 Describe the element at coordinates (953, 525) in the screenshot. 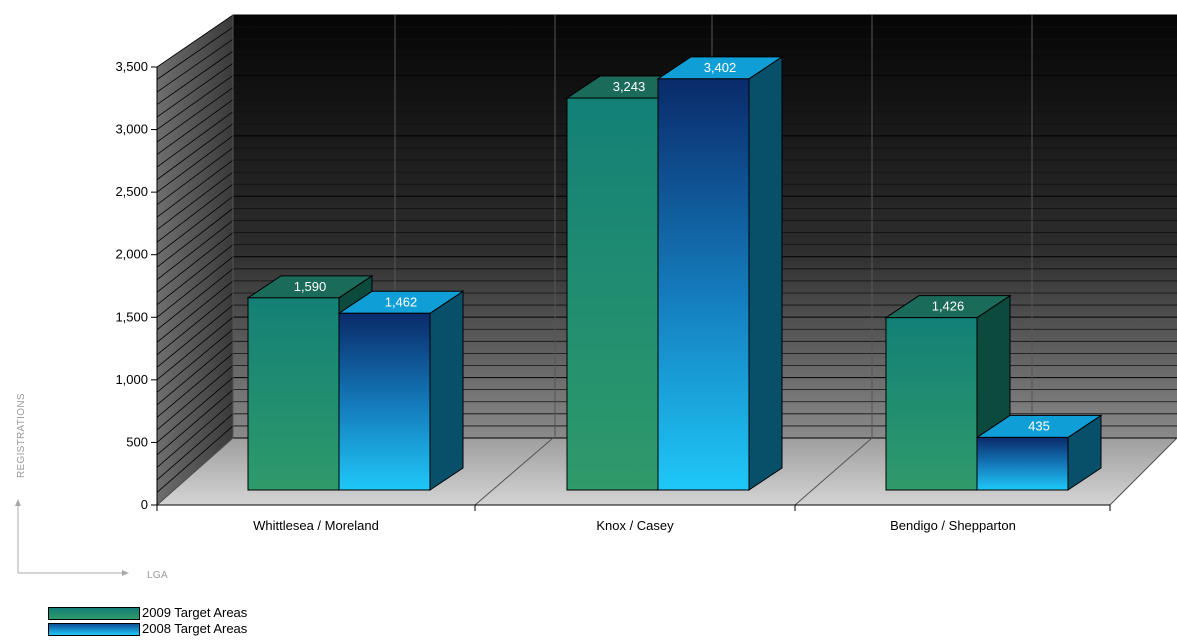

I see `x-tick-label: Bendigo / Shepparton` at that location.